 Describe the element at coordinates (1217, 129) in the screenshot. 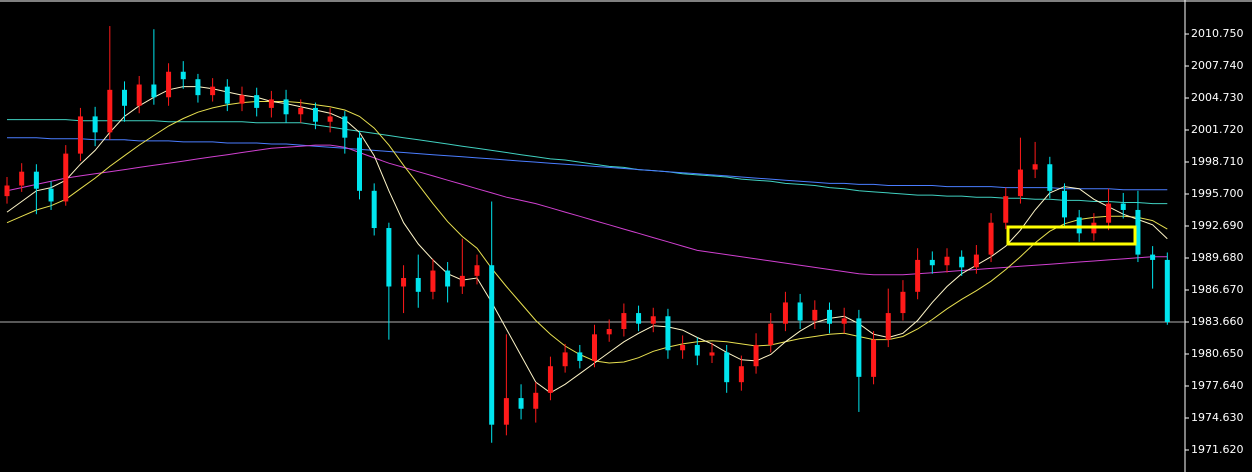

I see `y-tick-label: 2001.720` at that location.